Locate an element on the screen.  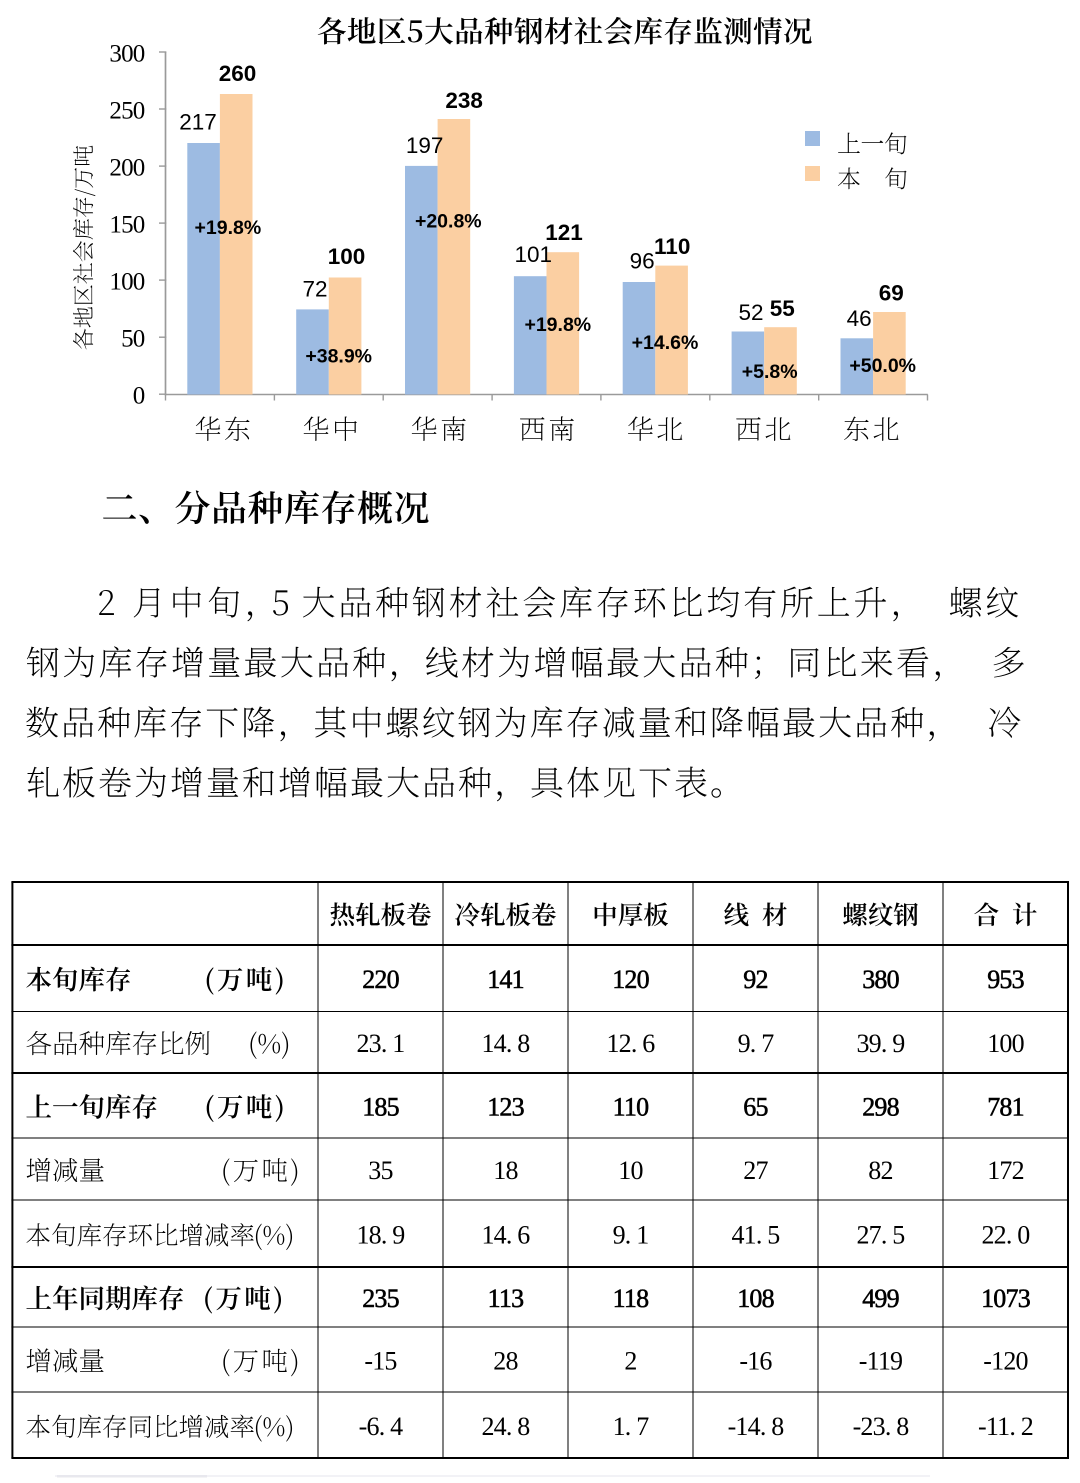
svg-text: +50.0% is located at coordinates (882, 366).